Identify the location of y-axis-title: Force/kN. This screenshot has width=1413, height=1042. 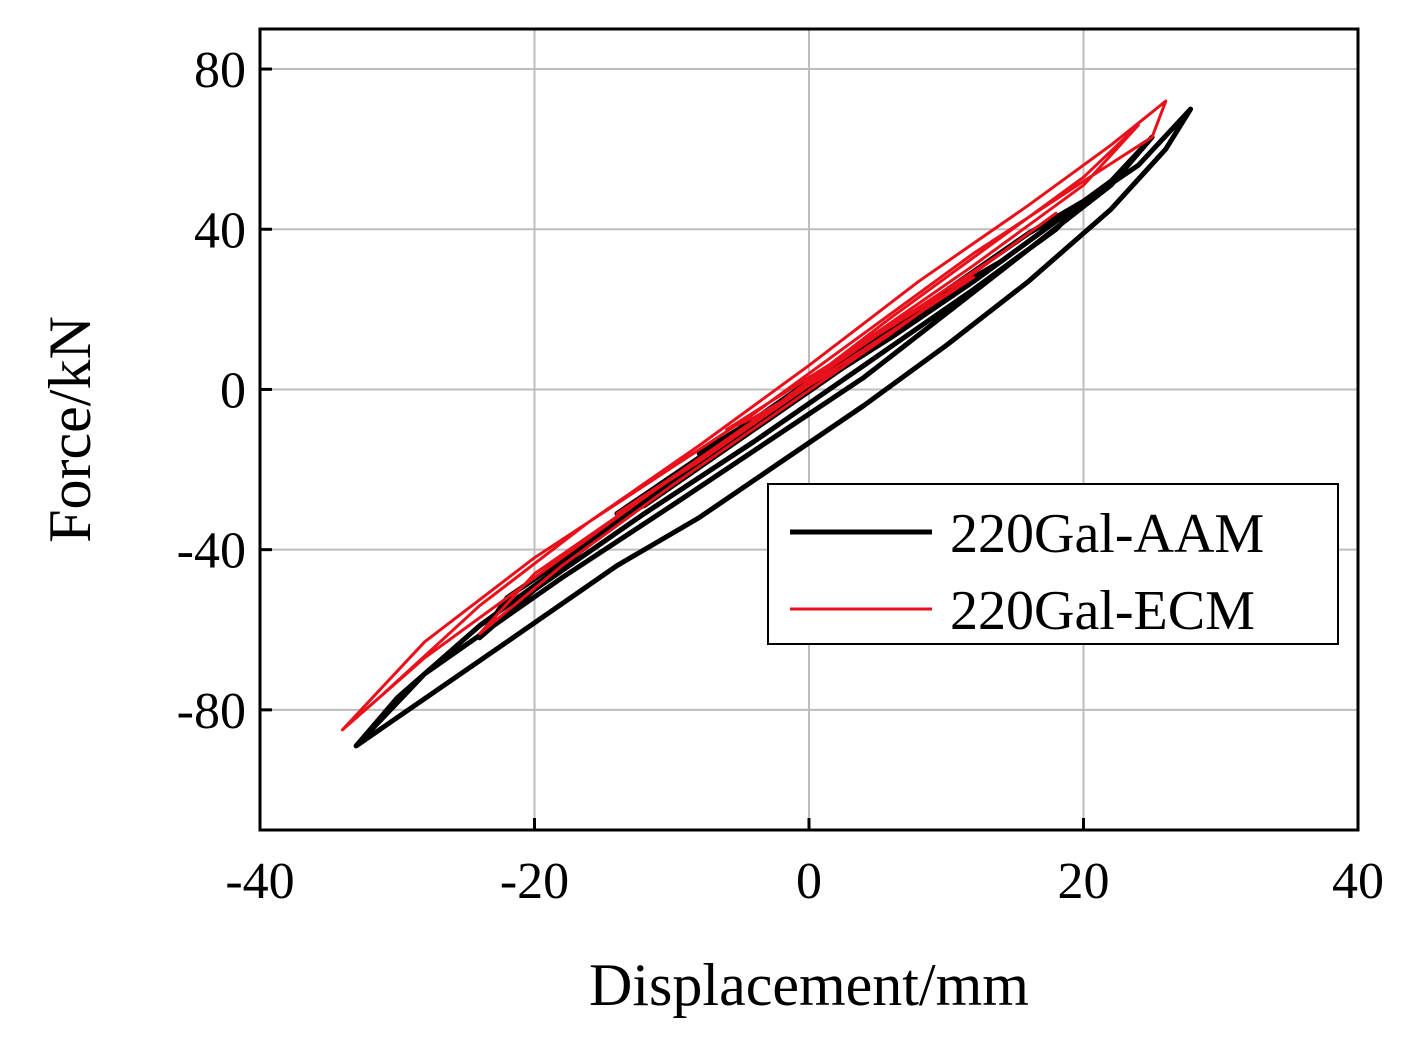
(70, 429).